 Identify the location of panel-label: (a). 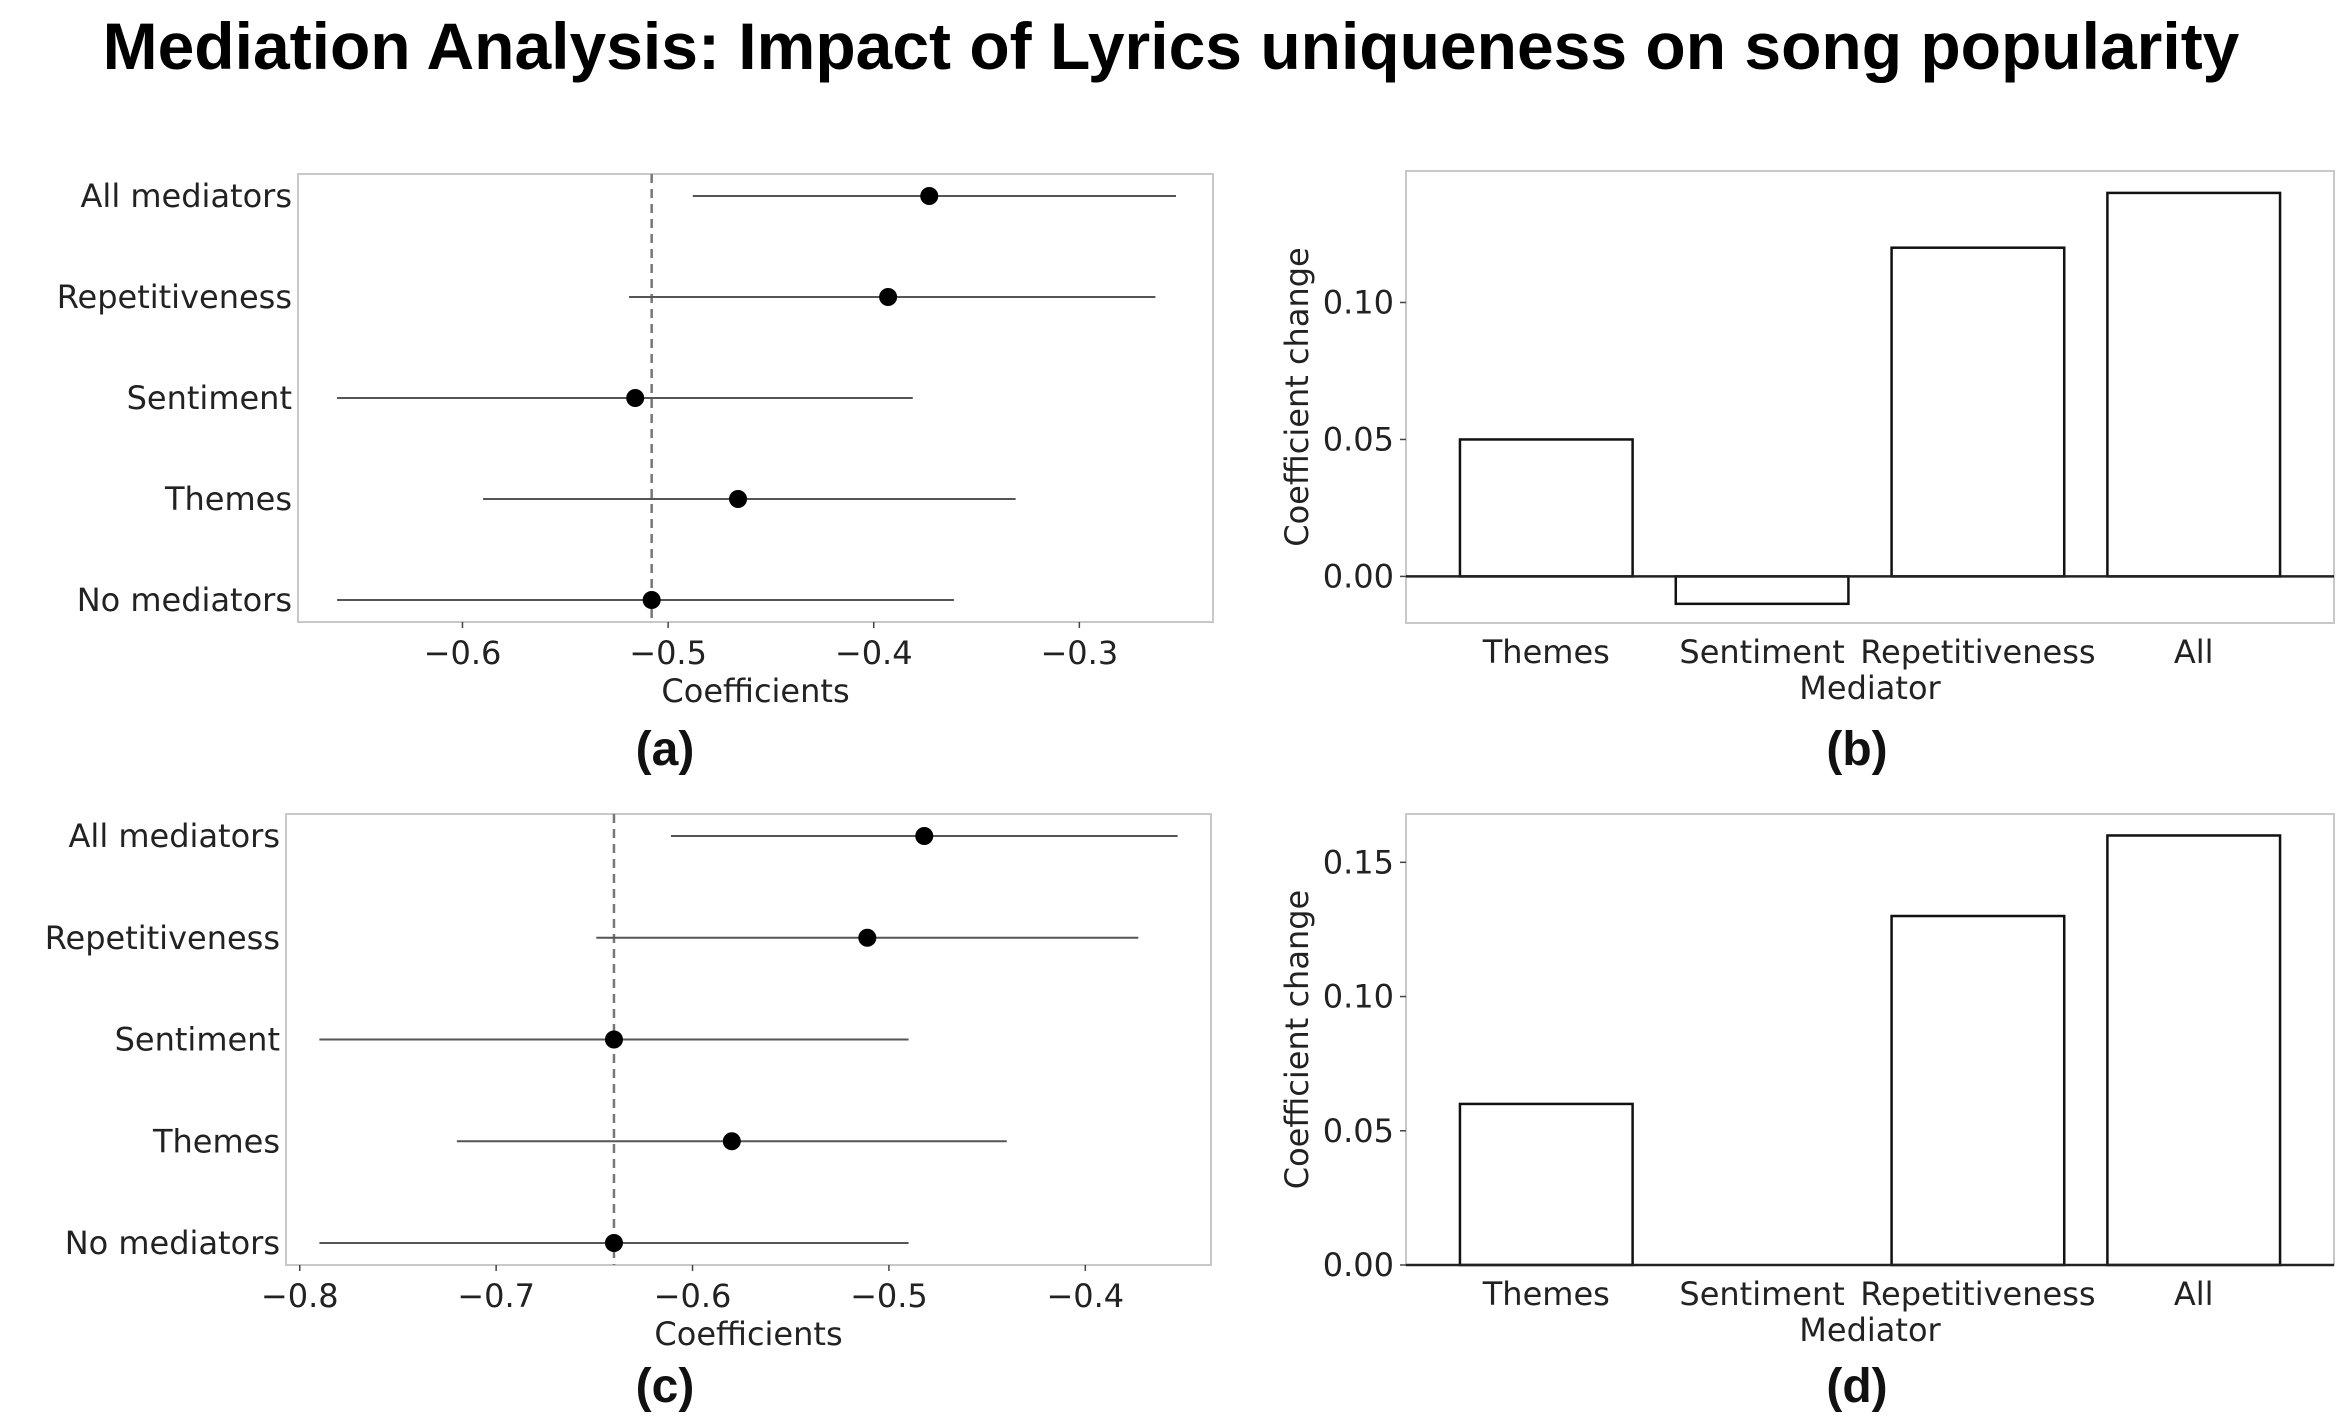
(665, 749).